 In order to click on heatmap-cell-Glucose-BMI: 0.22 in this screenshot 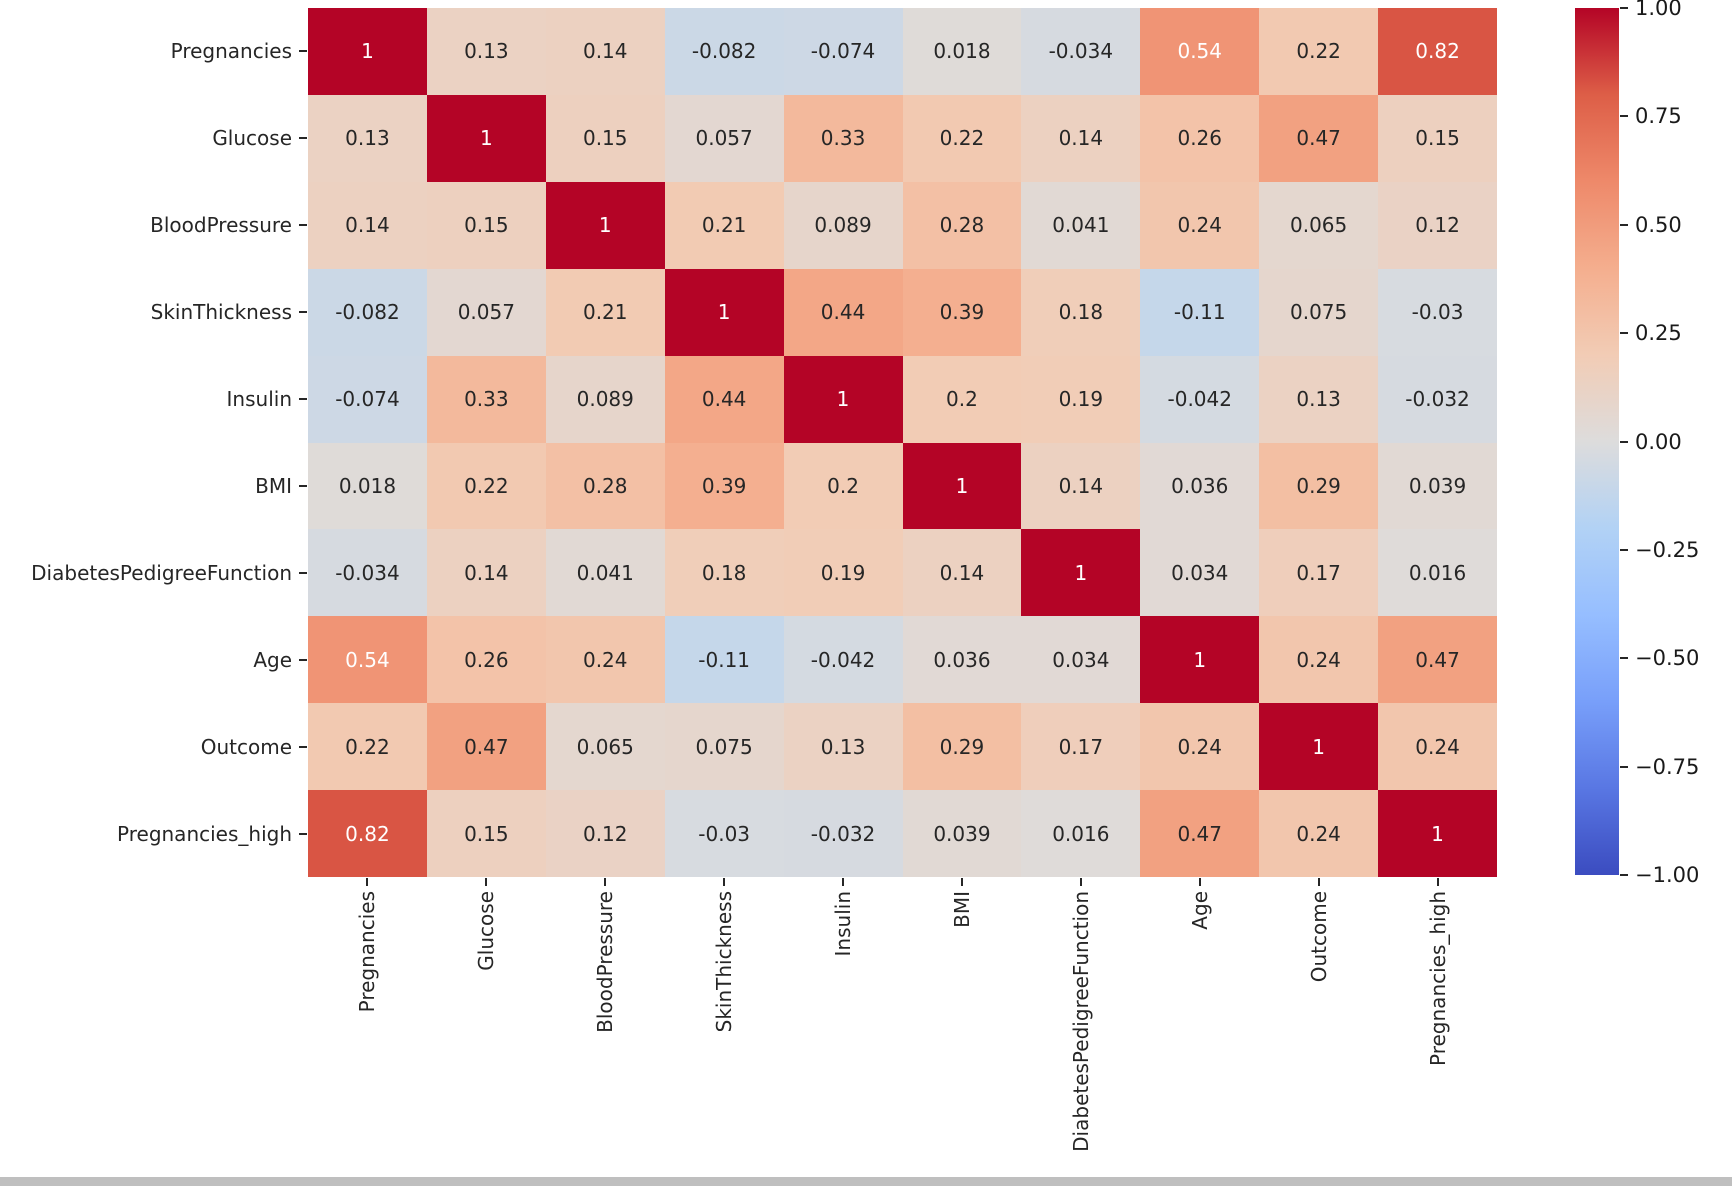, I will do `click(962, 138)`.